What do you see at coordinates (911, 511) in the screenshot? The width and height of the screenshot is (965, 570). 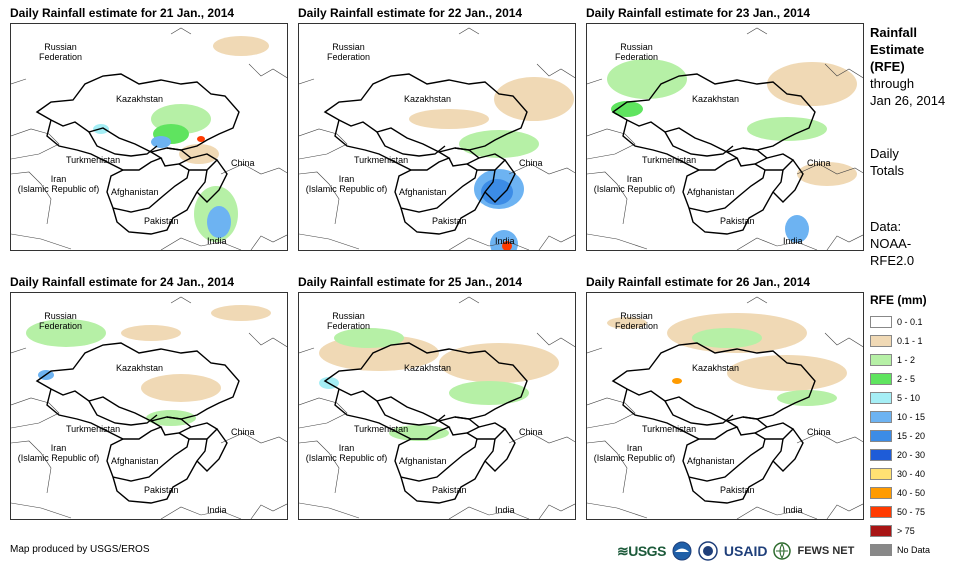 I see `legend-label: 50 - 75` at bounding box center [911, 511].